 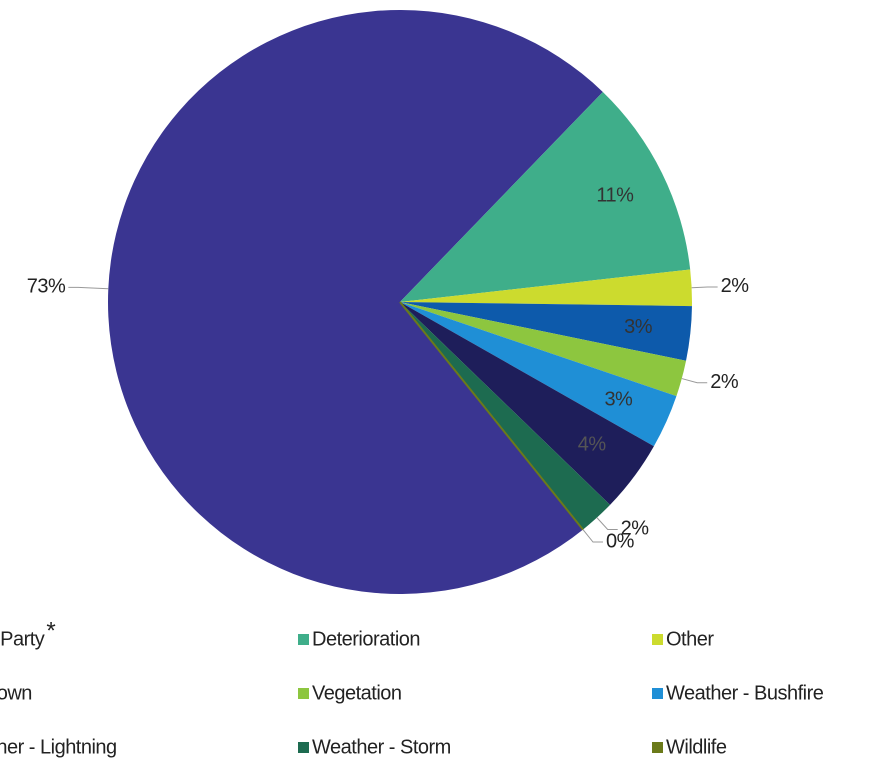 I want to click on legend-label: Weather - Storm, so click(x=381, y=747).